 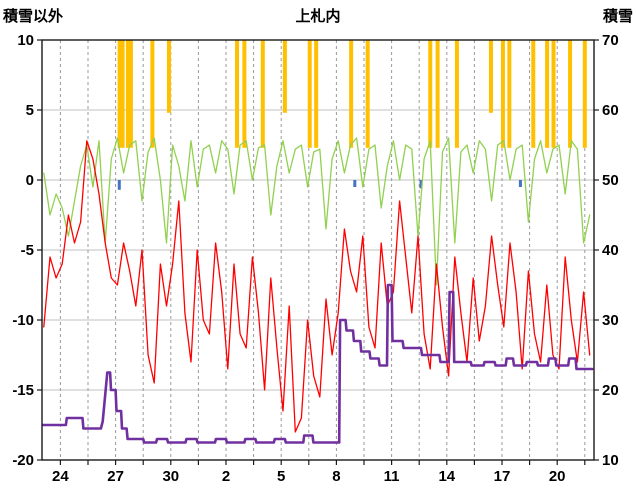 What do you see at coordinates (610, 180) in the screenshot?
I see `right-axis-label: 50` at bounding box center [610, 180].